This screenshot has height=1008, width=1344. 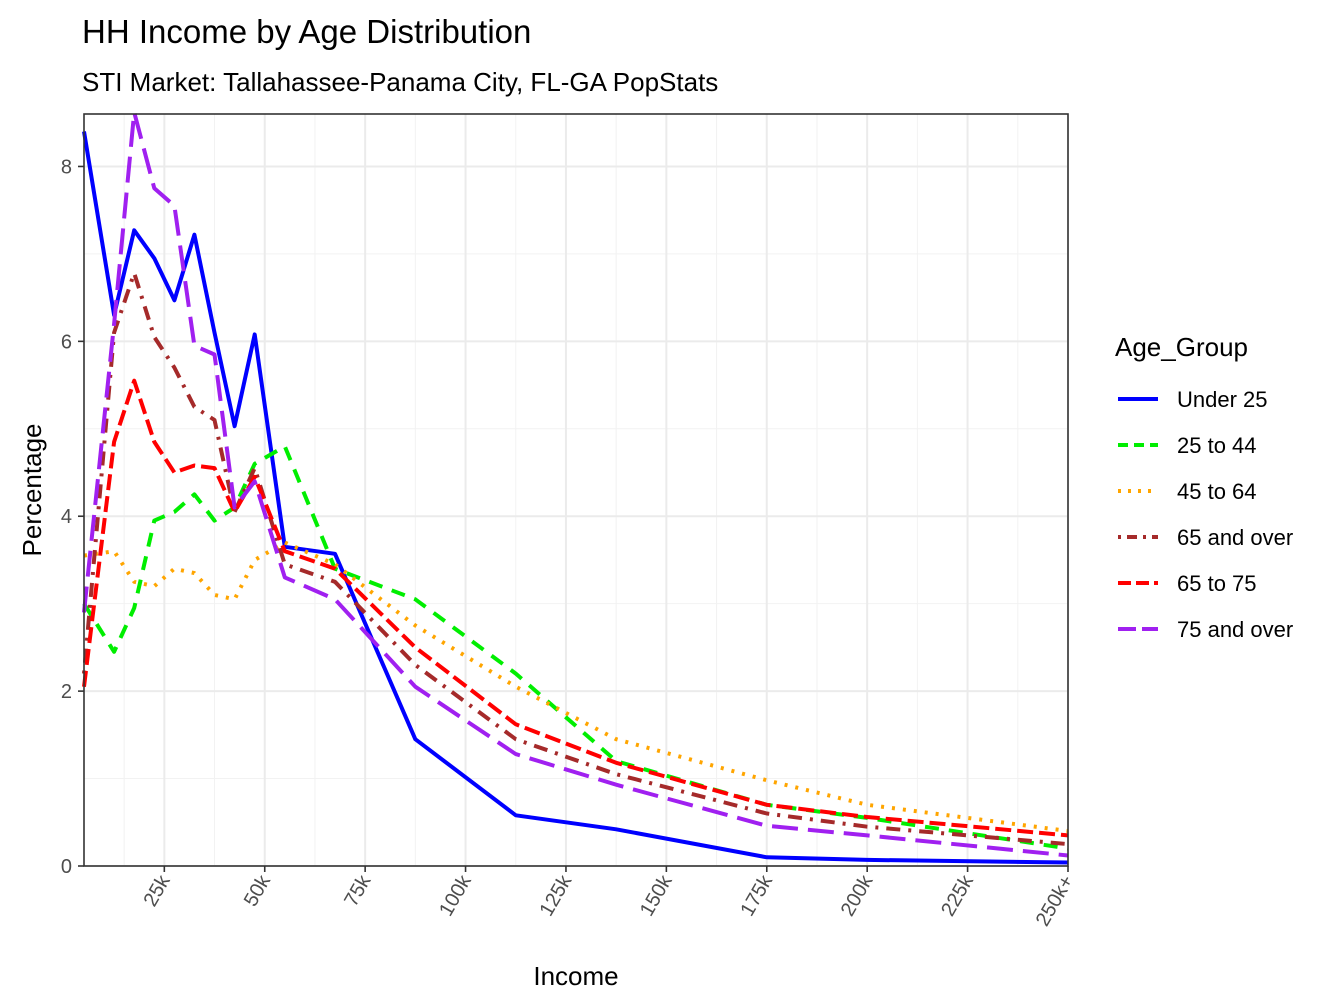 I want to click on y-tick-label: 2, so click(x=66, y=692).